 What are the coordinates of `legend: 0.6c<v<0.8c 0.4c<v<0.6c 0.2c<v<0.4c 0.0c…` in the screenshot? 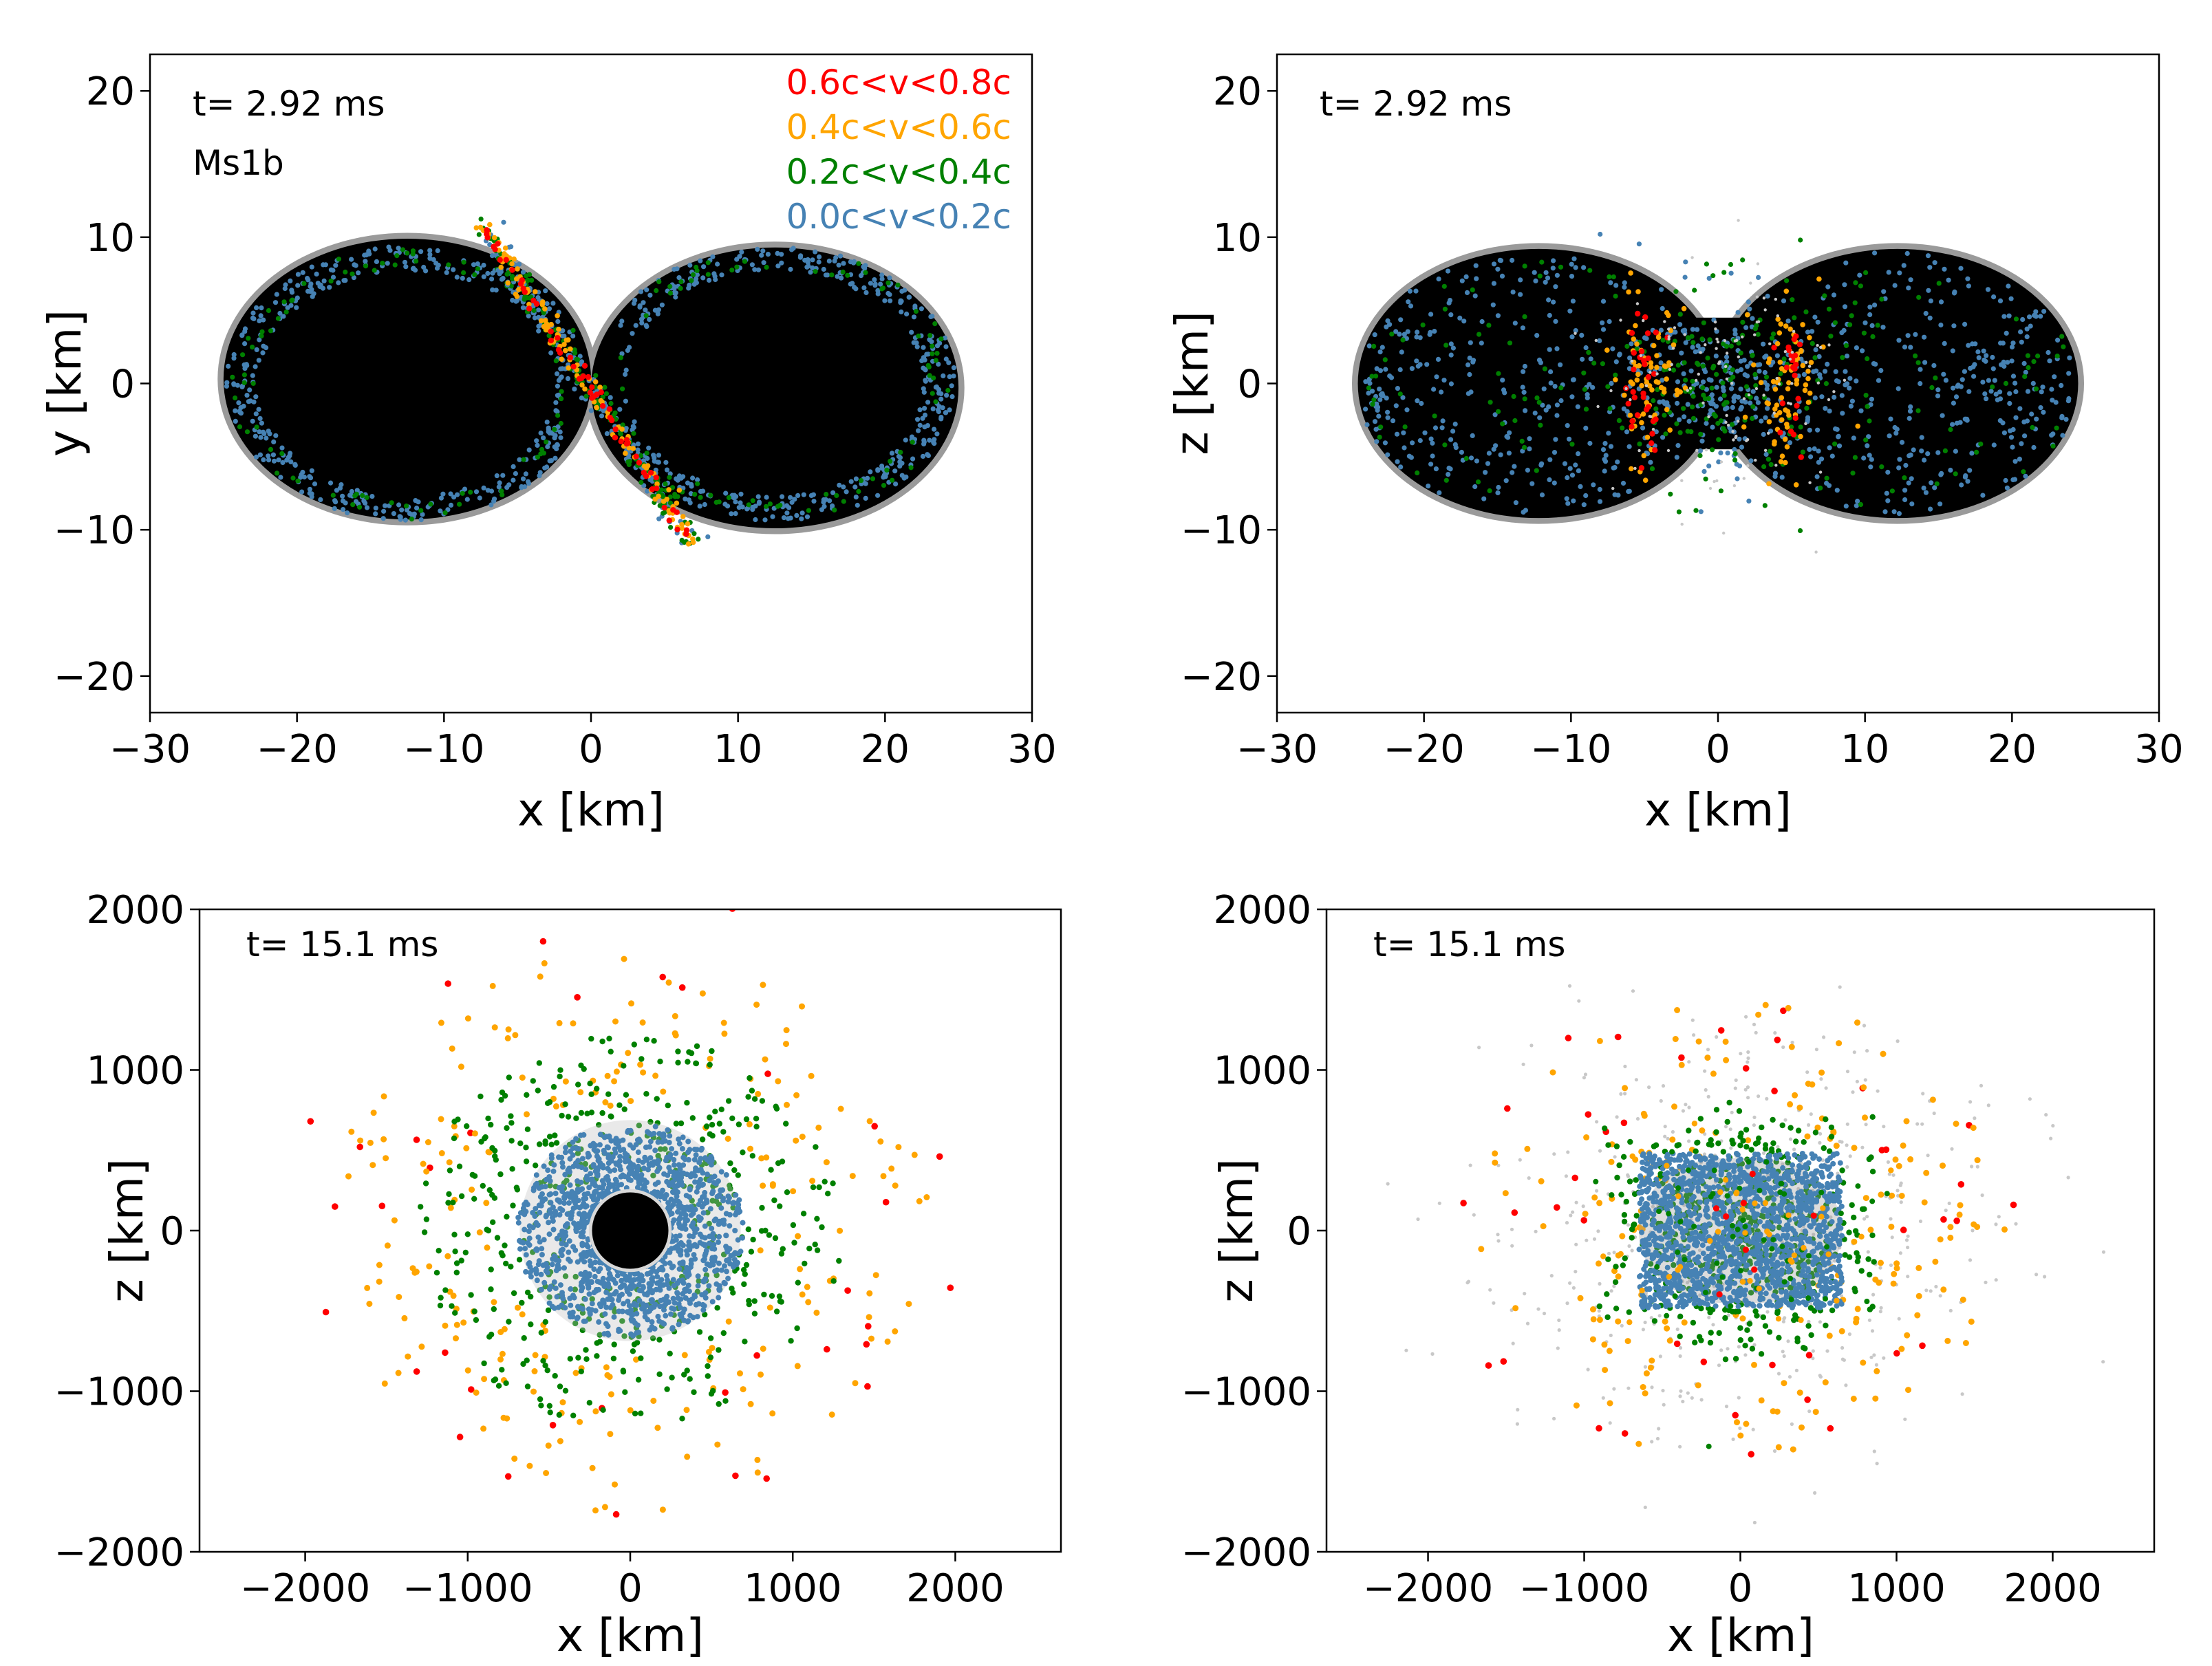 It's located at (899, 150).